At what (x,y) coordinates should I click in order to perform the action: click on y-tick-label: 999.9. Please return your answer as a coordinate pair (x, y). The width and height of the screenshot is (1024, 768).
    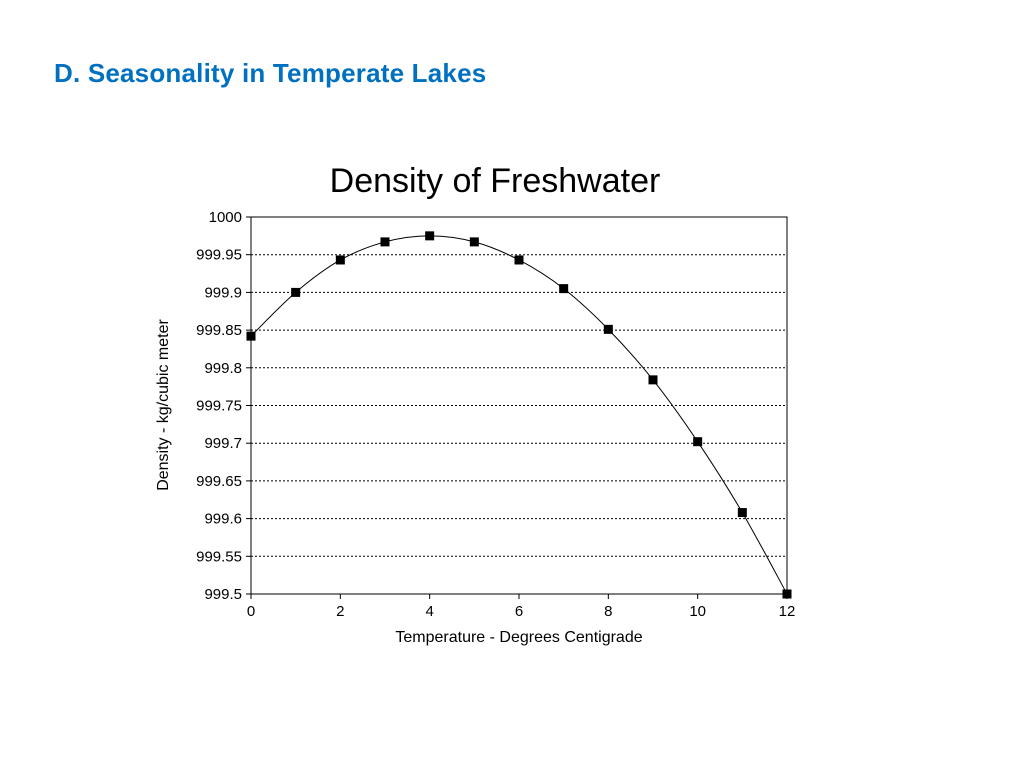
    Looking at the image, I should click on (223, 292).